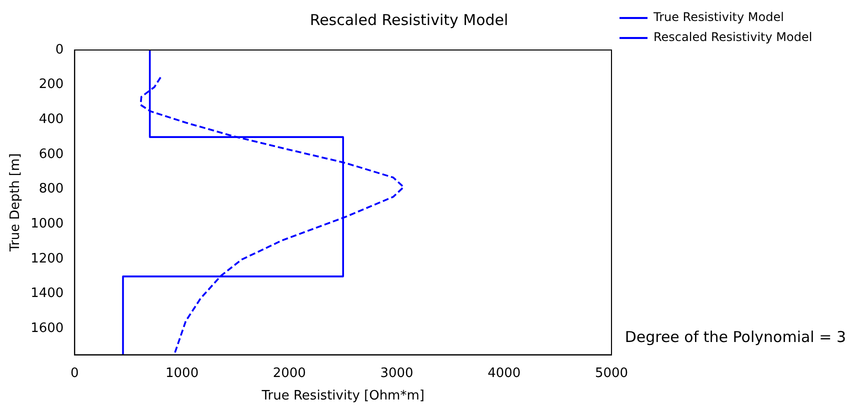 This screenshot has height=412, width=850. What do you see at coordinates (51, 154) in the screenshot?
I see `y-tick-label: 600` at bounding box center [51, 154].